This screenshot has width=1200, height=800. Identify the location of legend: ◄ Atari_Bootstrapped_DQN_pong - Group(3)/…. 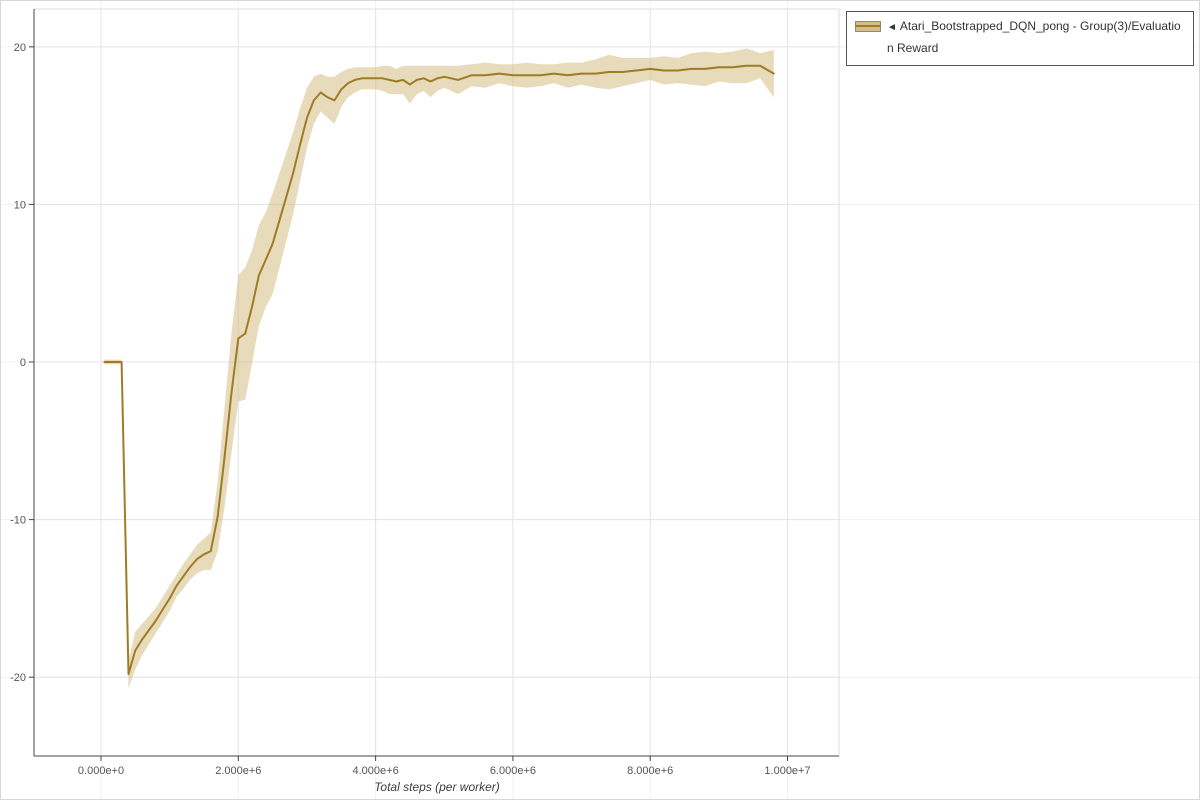
(1020, 38).